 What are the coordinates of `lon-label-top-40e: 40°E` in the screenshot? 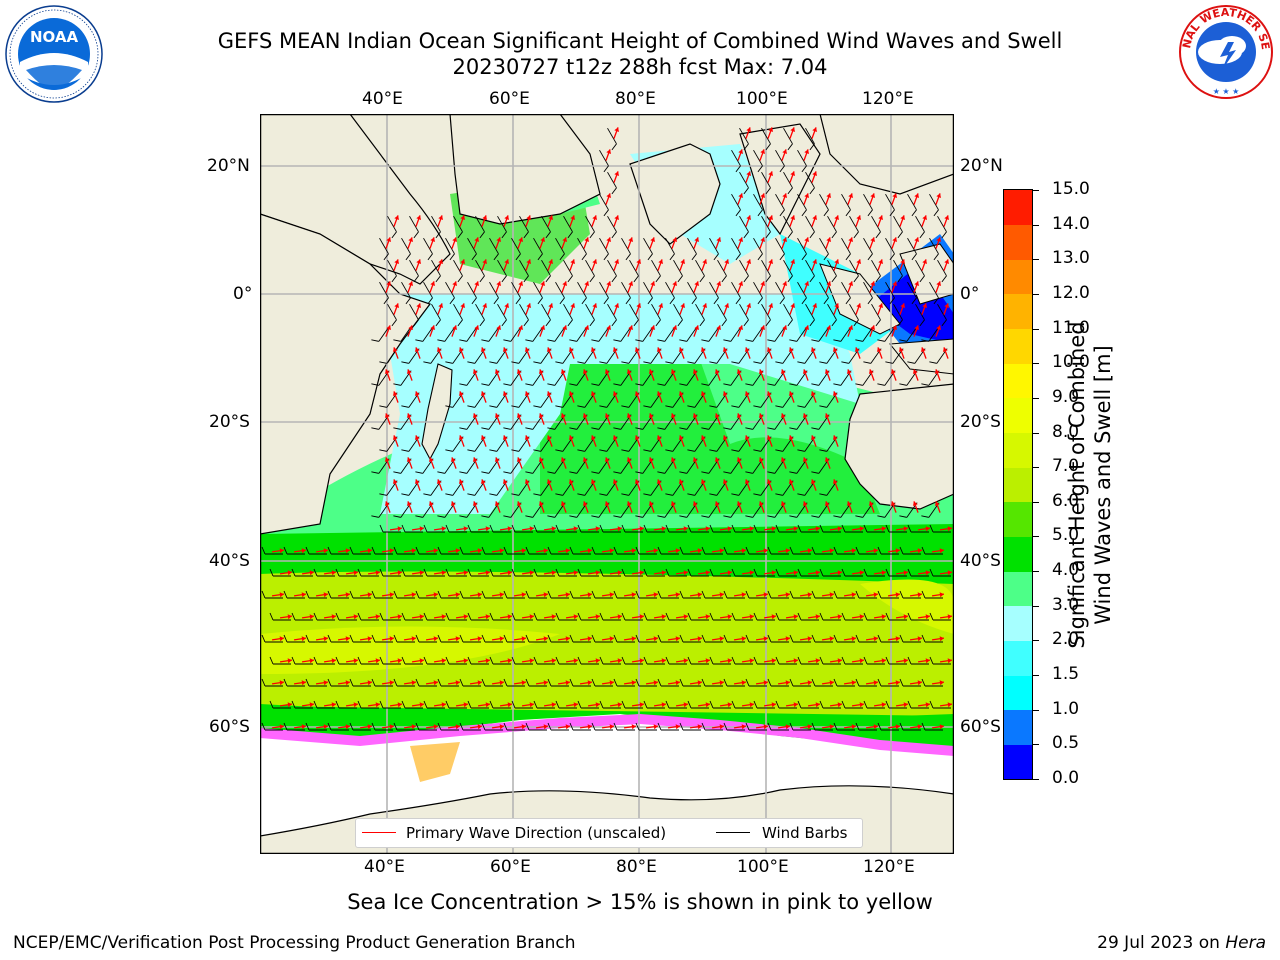 It's located at (382, 99).